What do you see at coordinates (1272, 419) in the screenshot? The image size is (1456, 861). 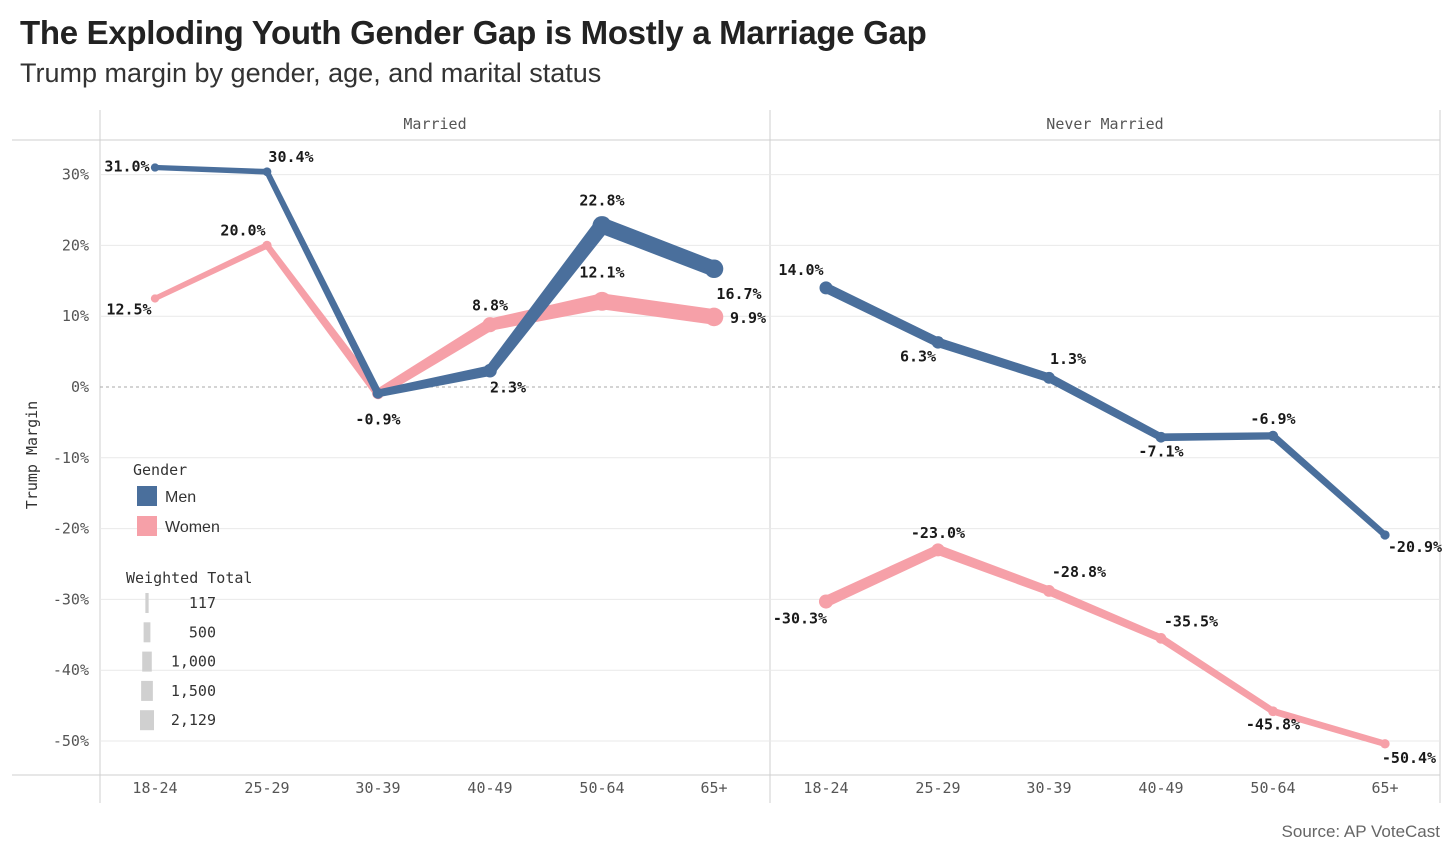 I see `data-label: -6.9%` at bounding box center [1272, 419].